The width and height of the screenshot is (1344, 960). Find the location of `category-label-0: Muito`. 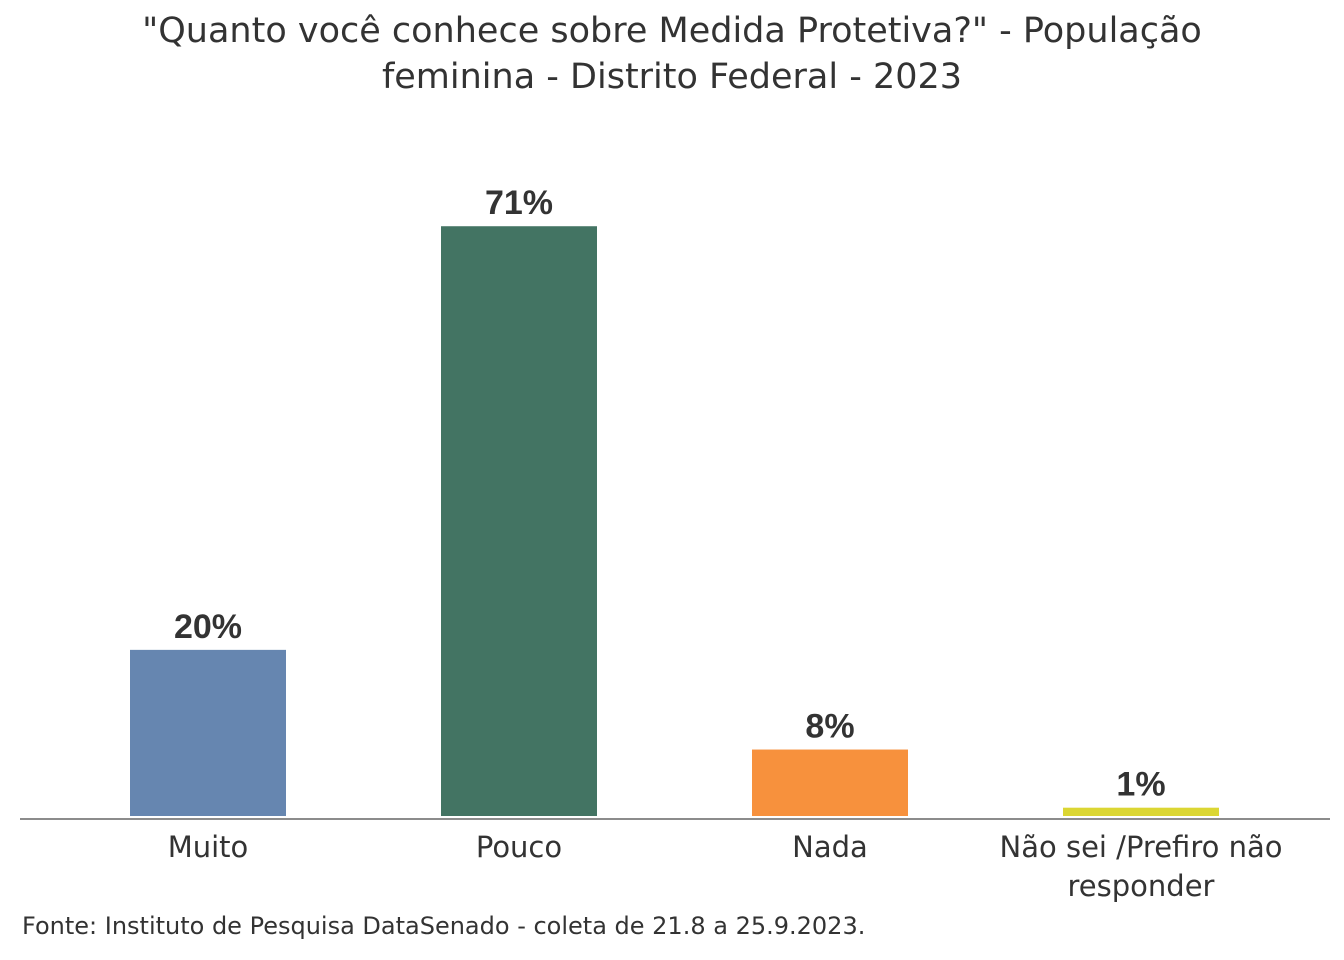

category-label-0: Muito is located at coordinates (208, 847).